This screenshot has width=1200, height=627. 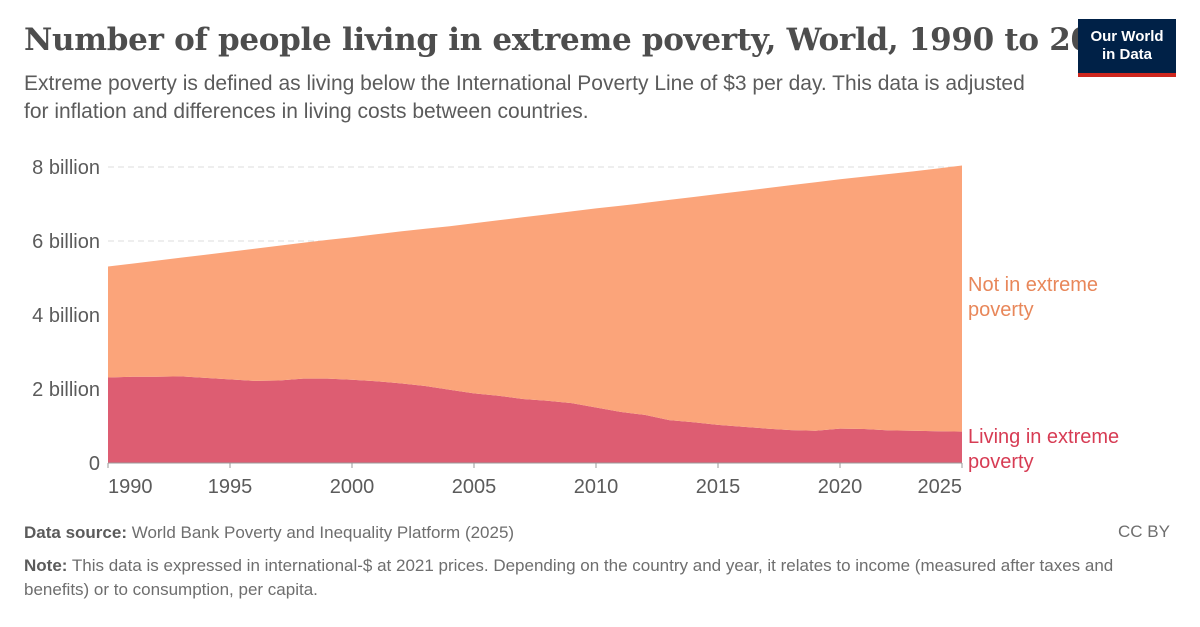 What do you see at coordinates (75, 532) in the screenshot?
I see `data-source-label: Data source:` at bounding box center [75, 532].